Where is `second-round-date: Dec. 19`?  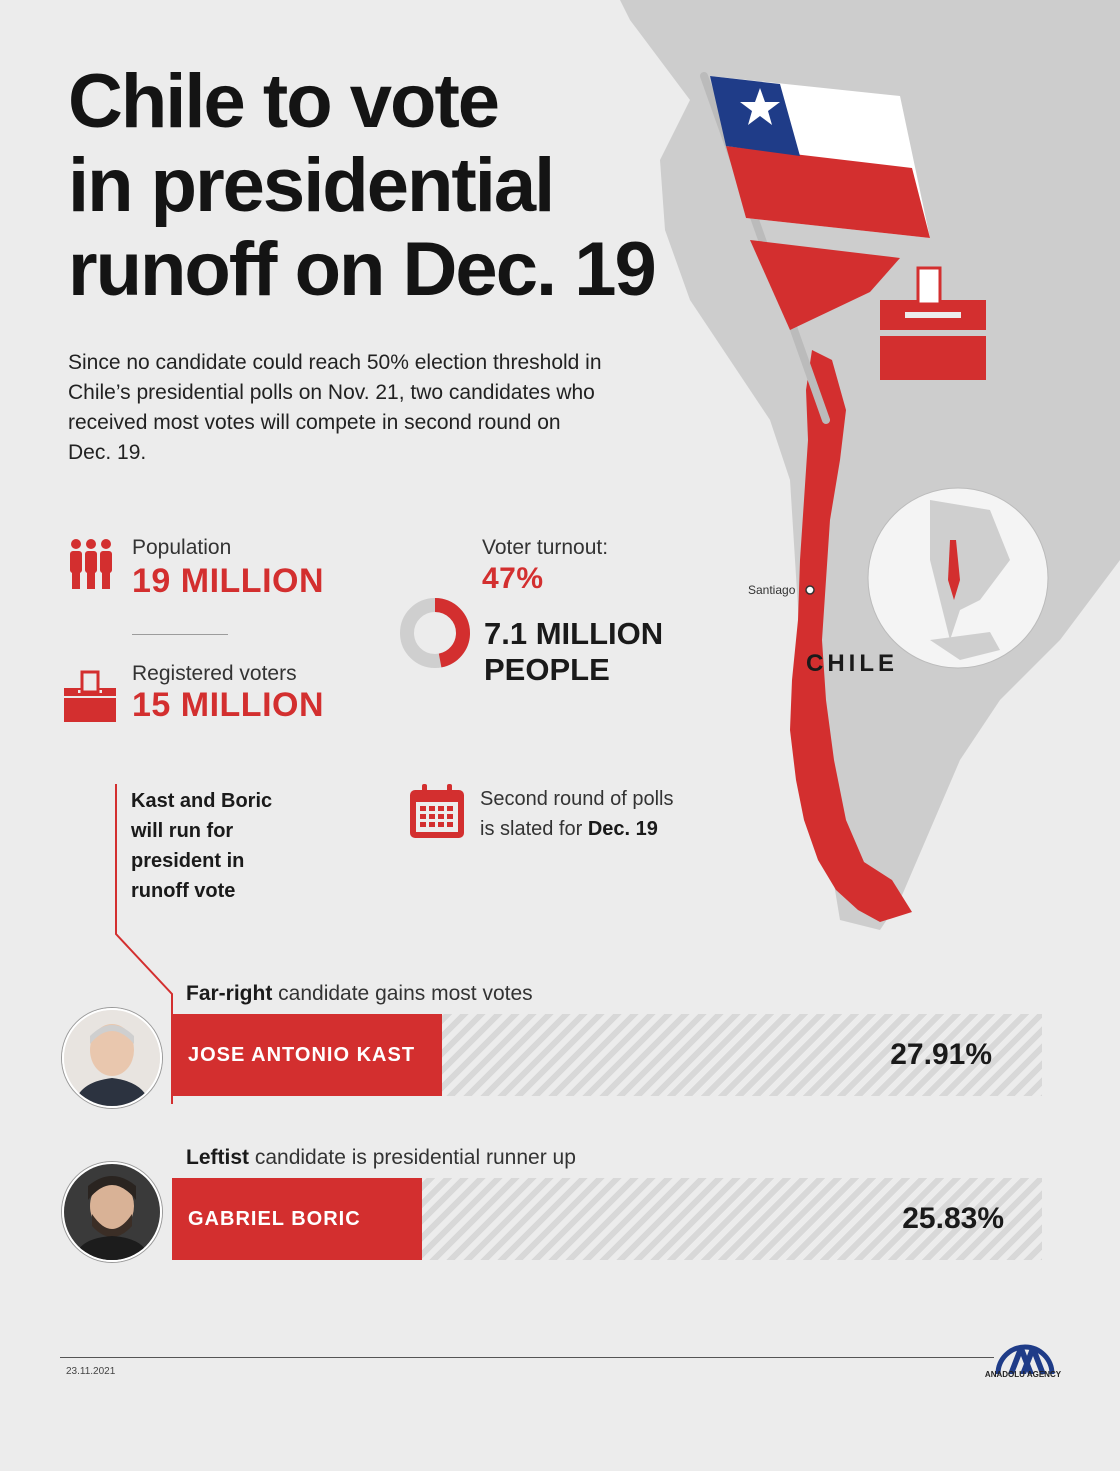 second-round-date: Dec. 19 is located at coordinates (622, 829).